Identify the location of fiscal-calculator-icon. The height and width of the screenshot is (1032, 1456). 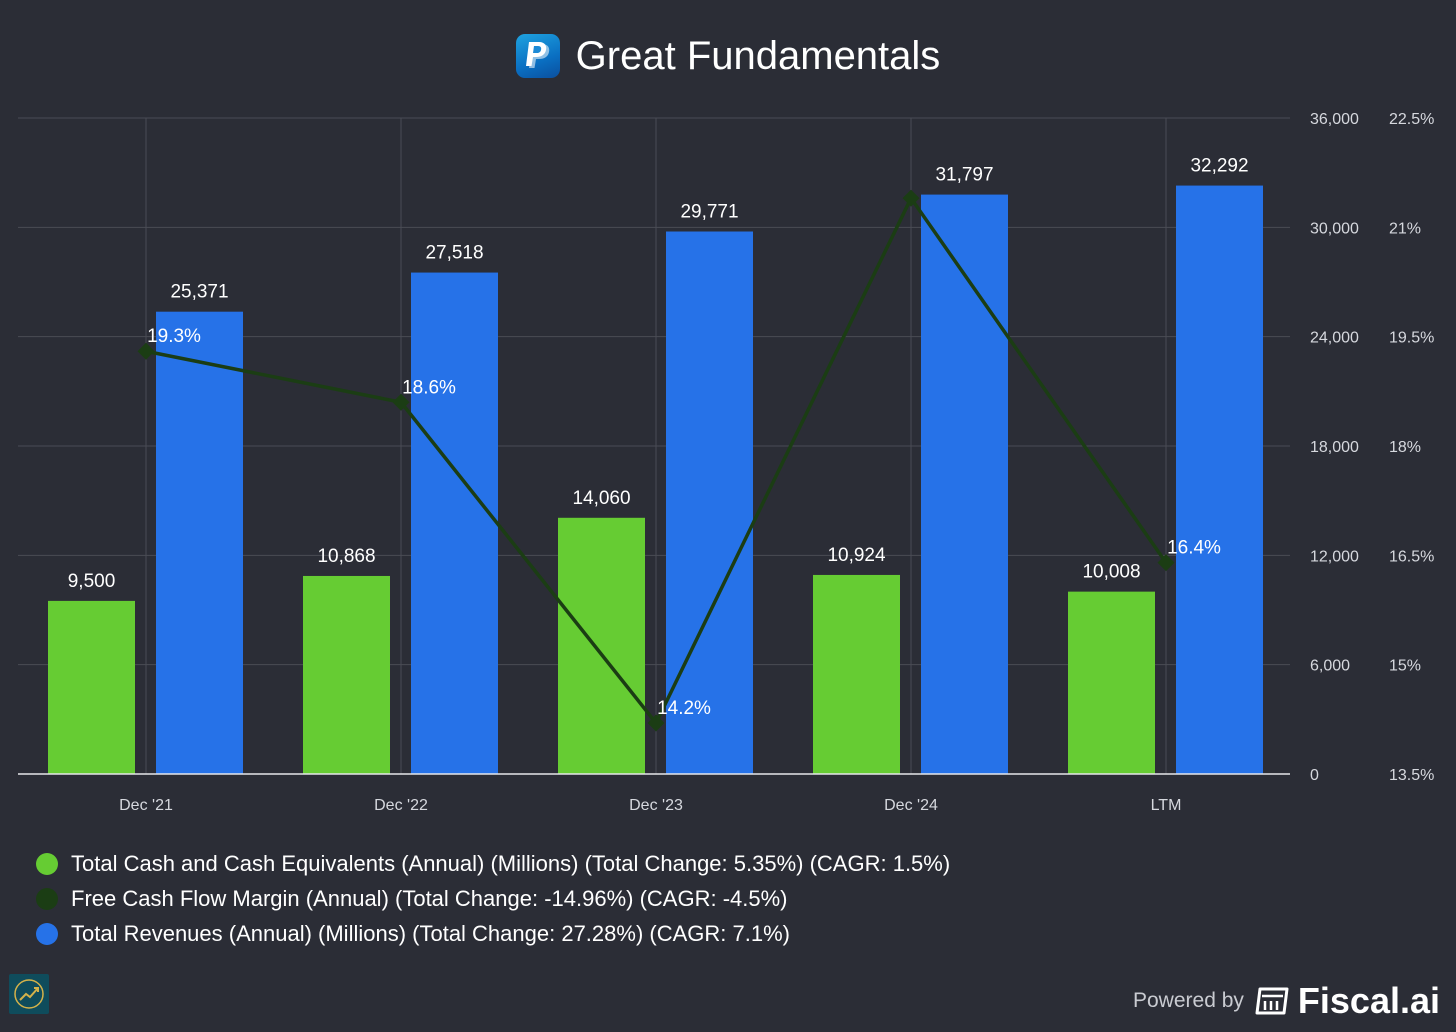
(1272, 1001).